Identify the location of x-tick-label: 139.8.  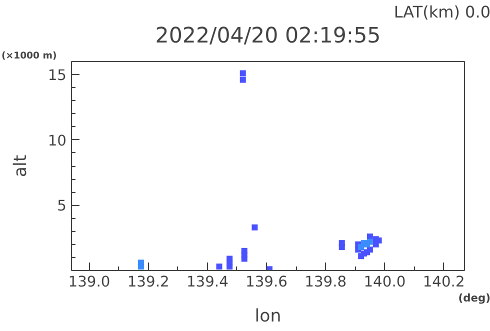
(325, 282).